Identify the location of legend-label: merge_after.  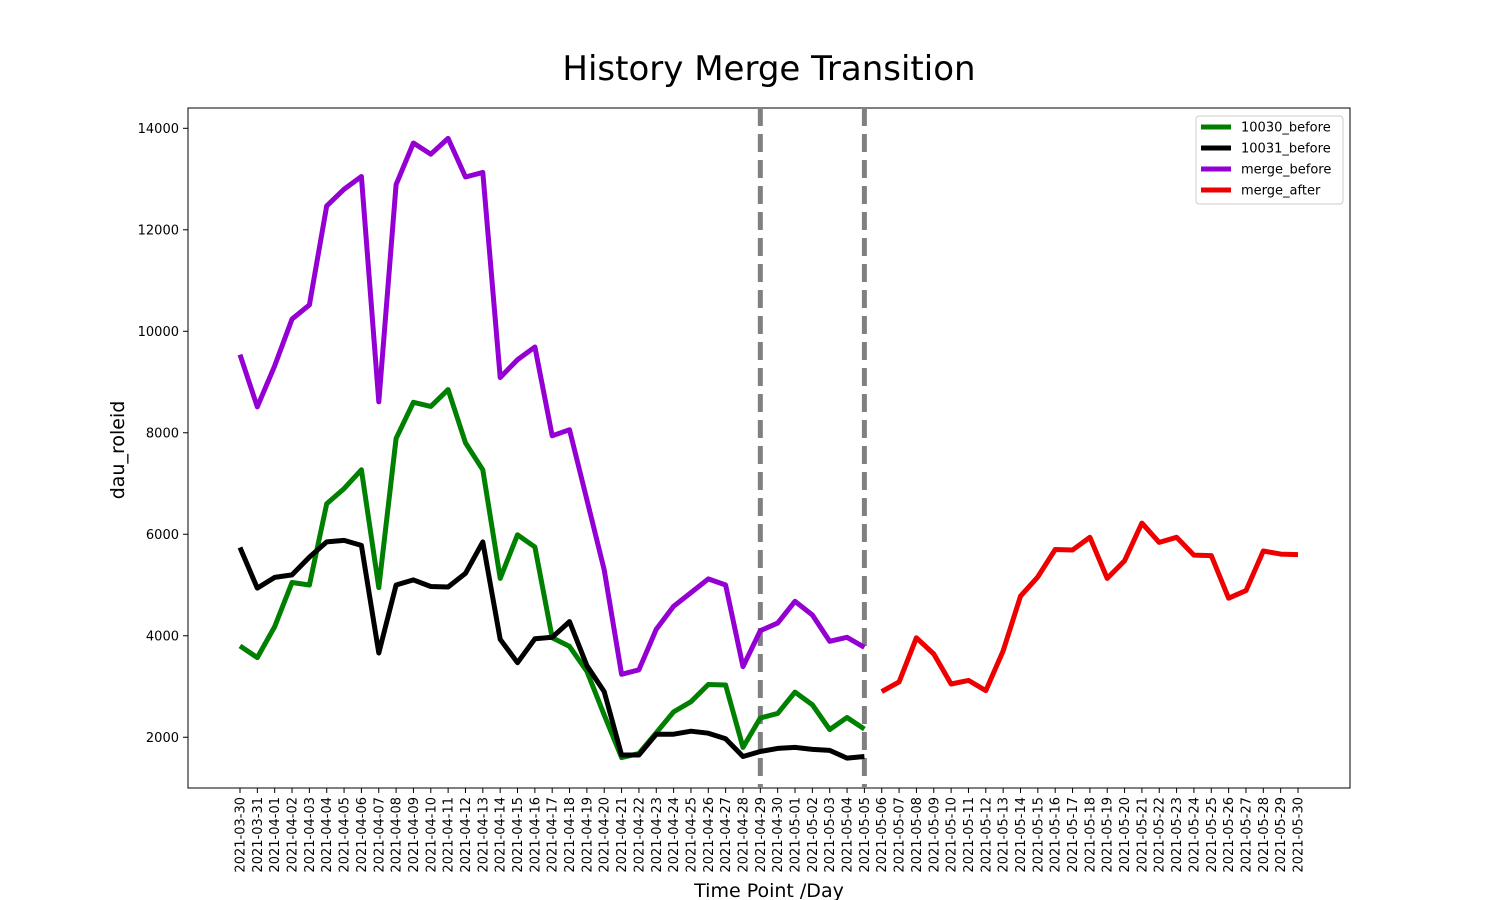
(1281, 191).